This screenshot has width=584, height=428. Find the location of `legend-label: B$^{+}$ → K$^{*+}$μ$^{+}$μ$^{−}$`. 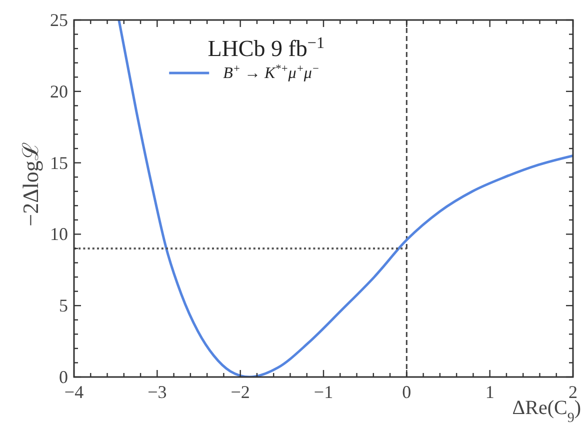

legend-label: B$^{+}$ → K$^{*+}$μ$^{+}$μ$^{−}$ is located at coordinates (271, 72).